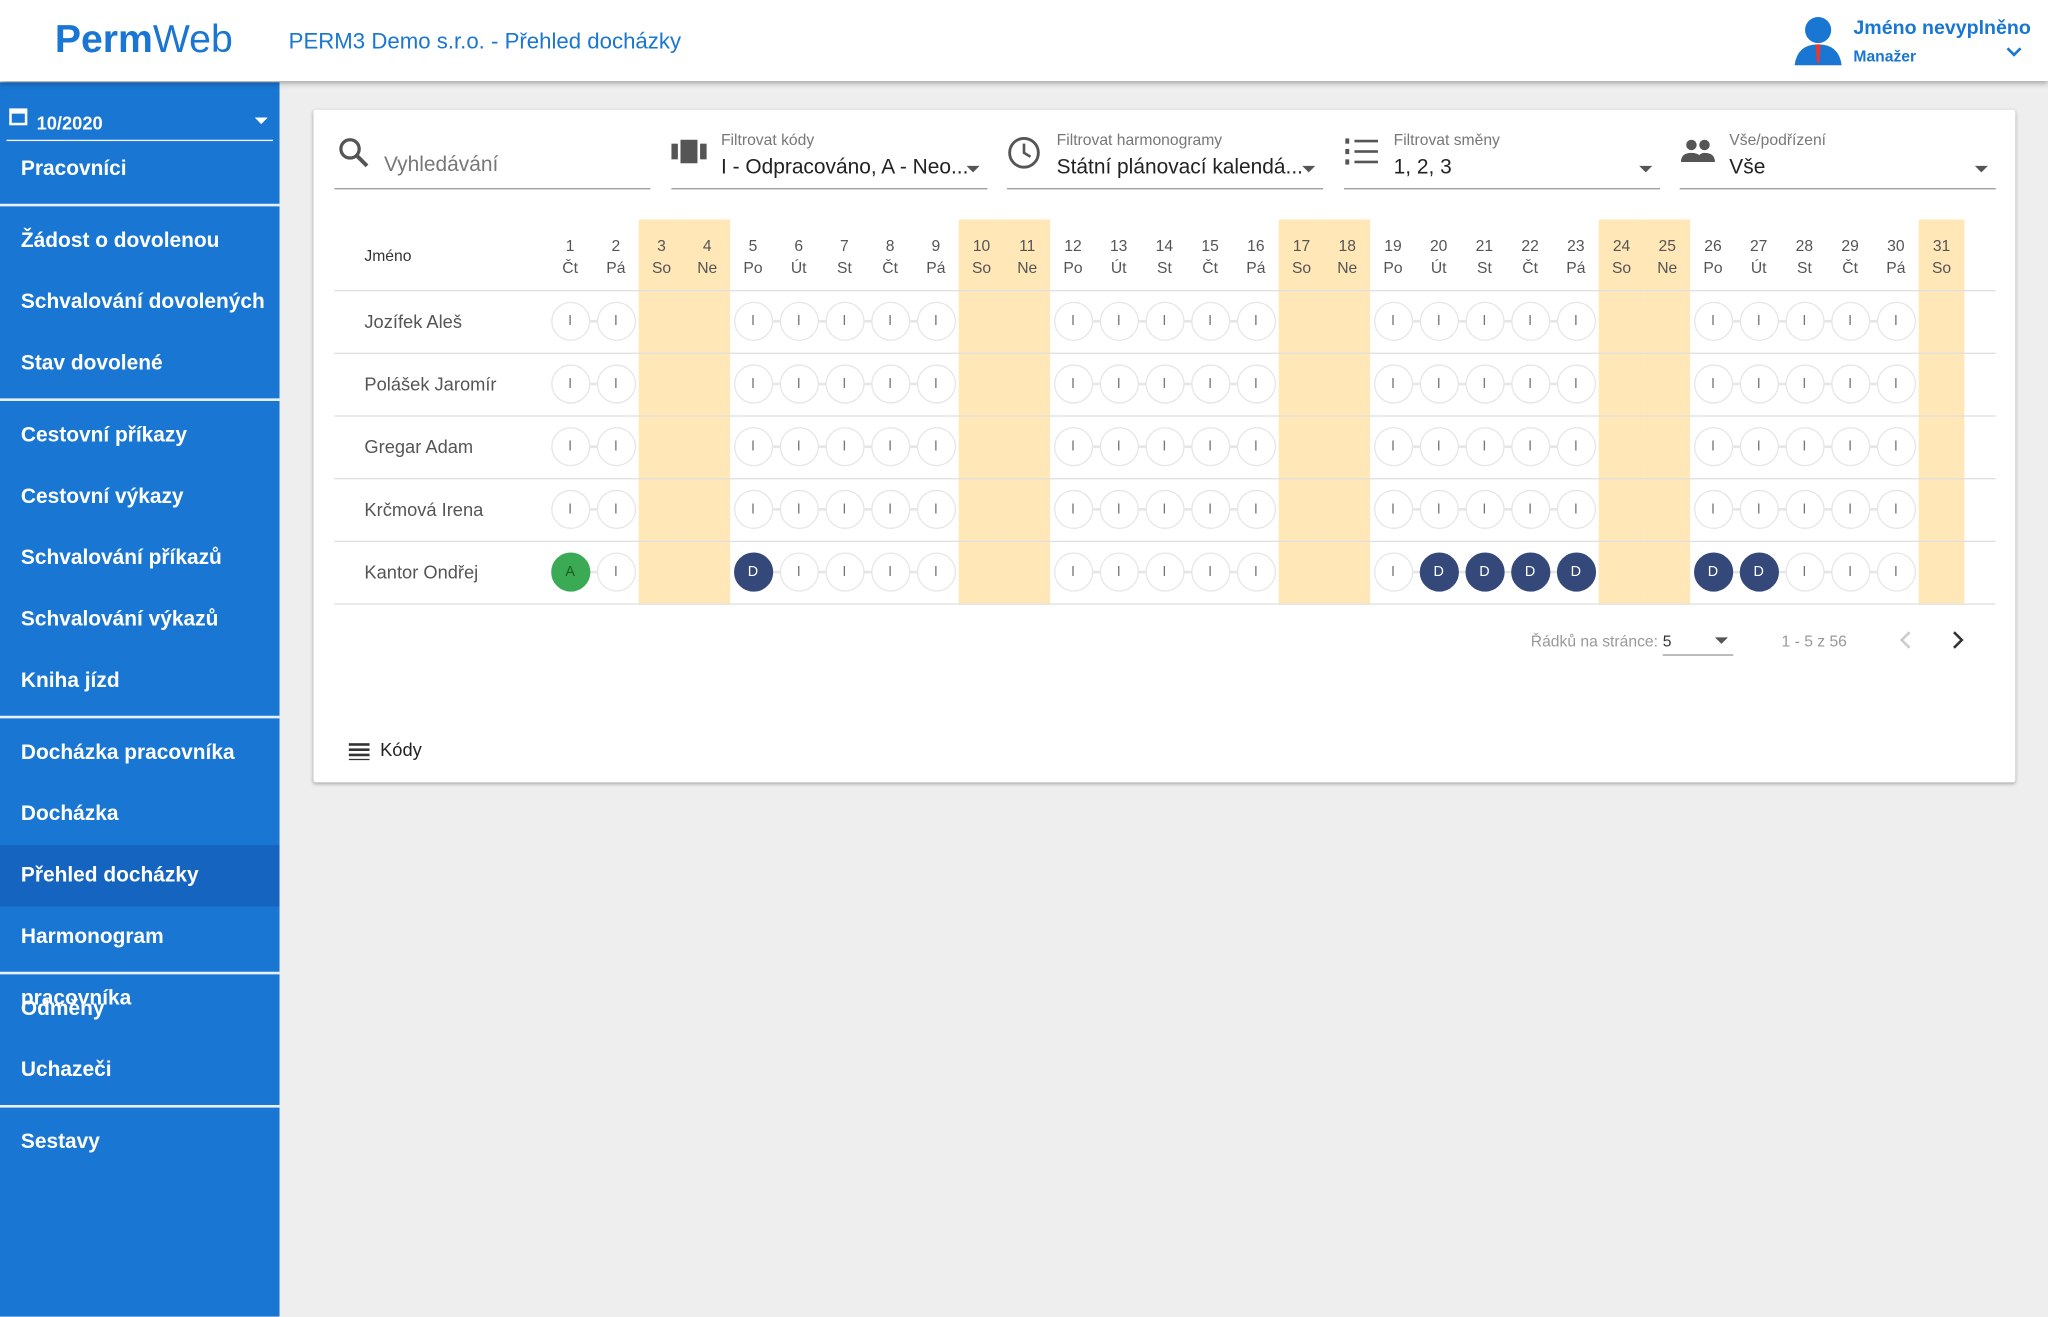  I want to click on menu-item: Harmonogram pracovníka, so click(92, 968).